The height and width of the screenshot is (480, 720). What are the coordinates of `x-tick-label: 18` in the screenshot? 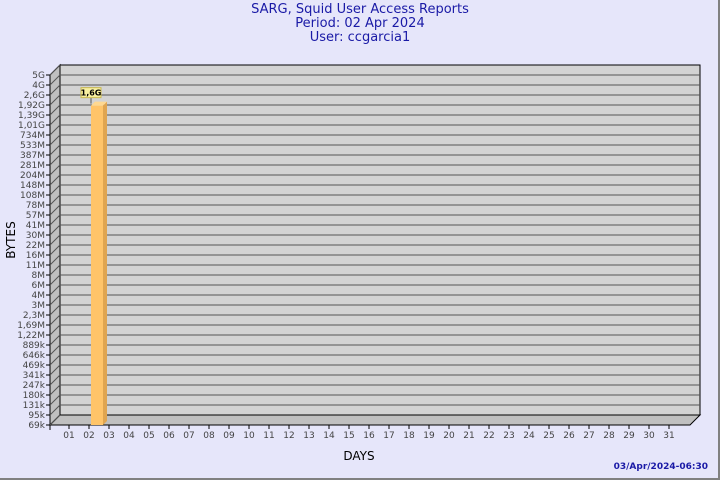 It's located at (409, 436).